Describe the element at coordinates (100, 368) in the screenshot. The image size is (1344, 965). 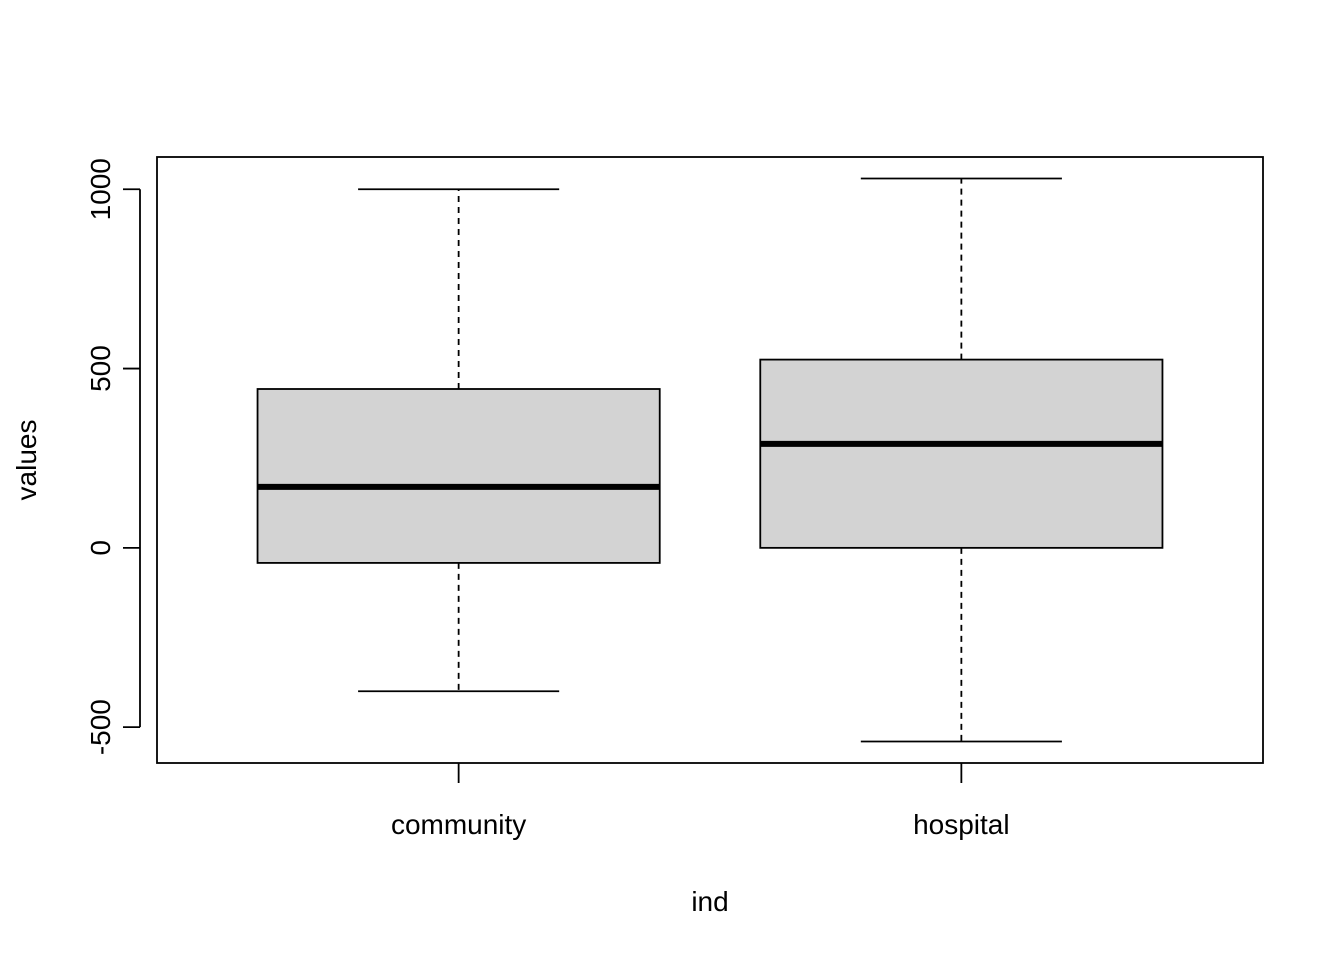
I see `y-tick-label: 500` at that location.